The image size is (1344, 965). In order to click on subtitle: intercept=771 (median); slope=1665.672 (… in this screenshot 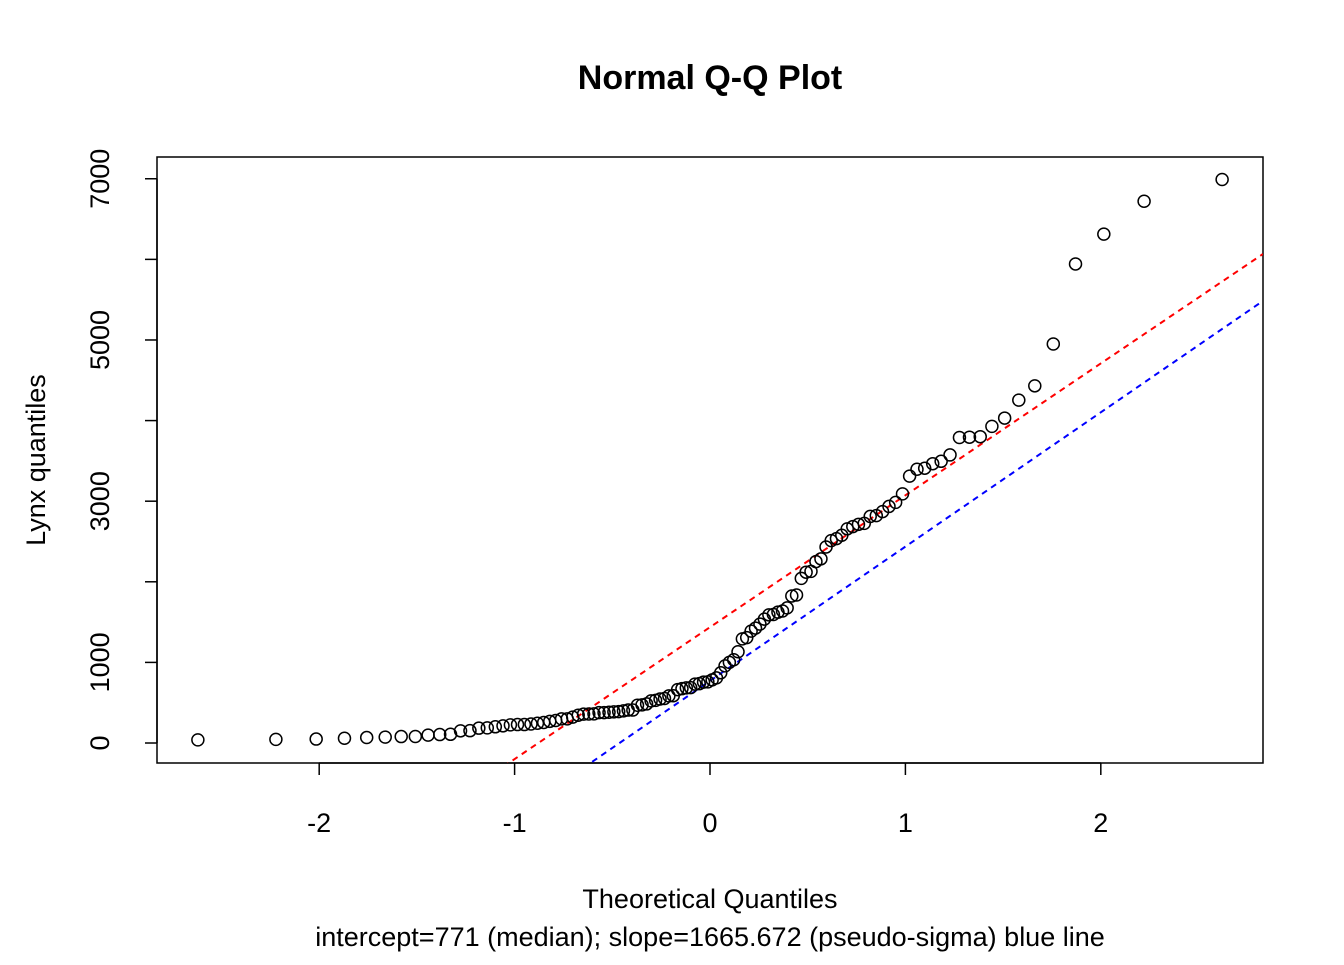, I will do `click(710, 937)`.